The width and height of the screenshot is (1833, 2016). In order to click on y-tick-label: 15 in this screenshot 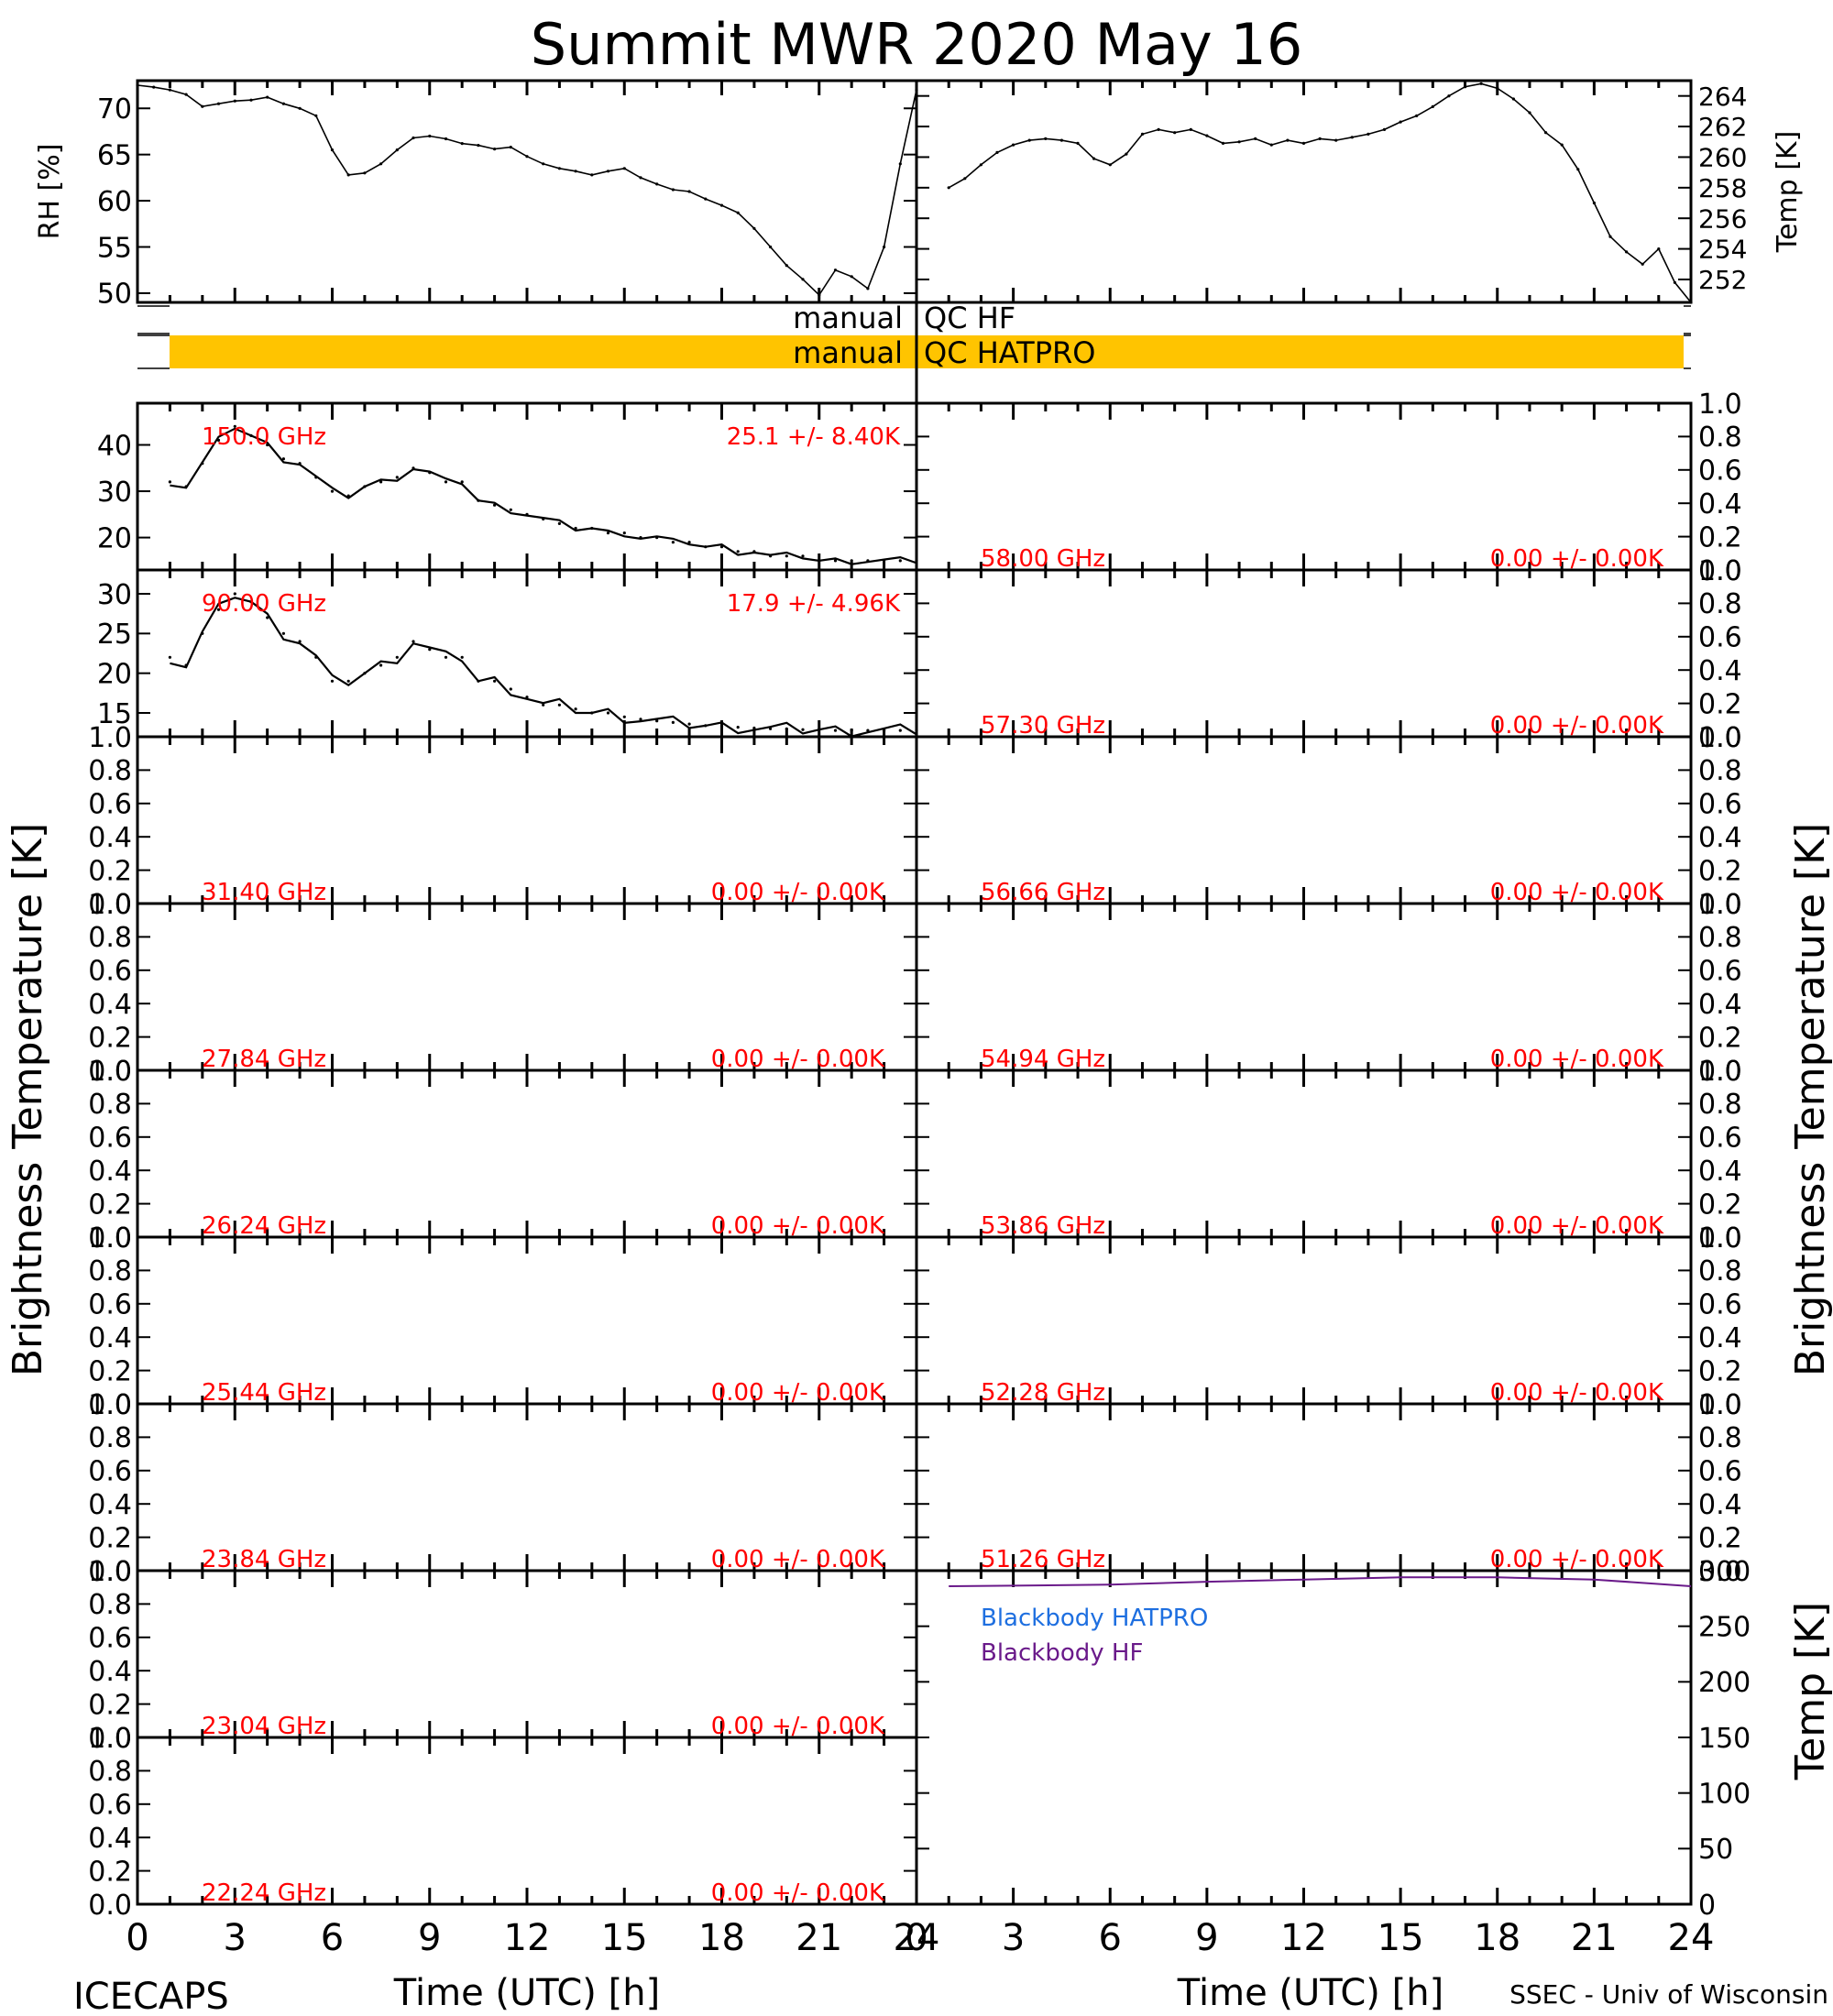, I will do `click(114, 714)`.